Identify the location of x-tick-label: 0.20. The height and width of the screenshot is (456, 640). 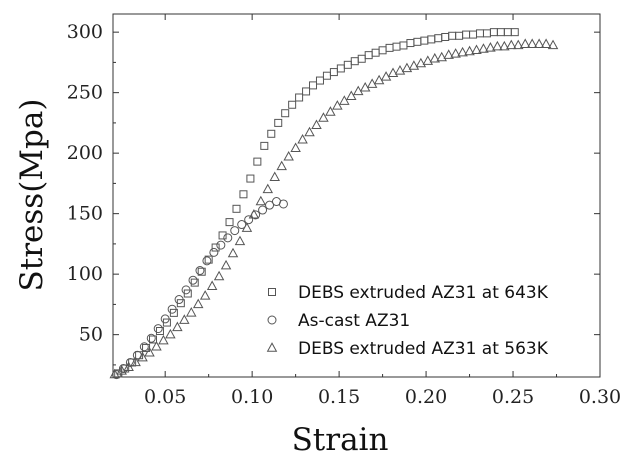
(426, 397).